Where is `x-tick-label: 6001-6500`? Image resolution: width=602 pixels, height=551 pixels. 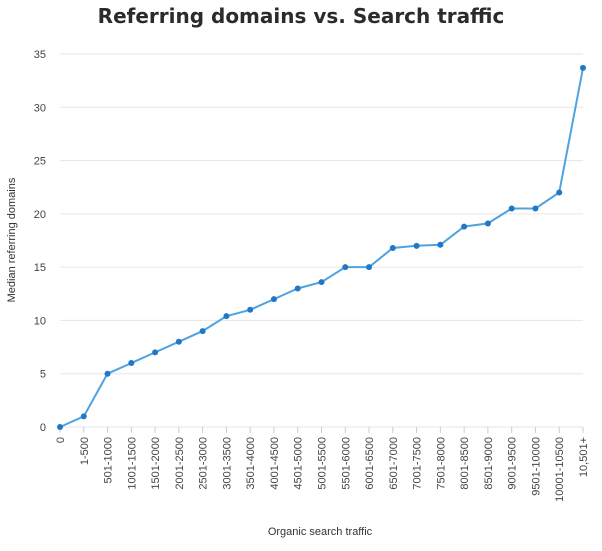 x-tick-label: 6001-6500 is located at coordinates (370, 463).